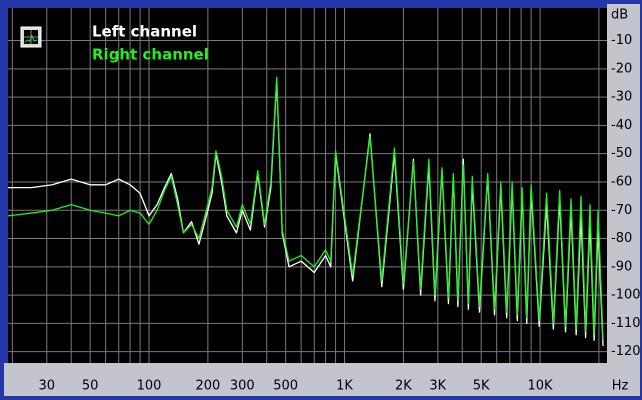 Image resolution: width=642 pixels, height=400 pixels. Describe the element at coordinates (621, 153) in the screenshot. I see `y-tick-label: -50` at that location.